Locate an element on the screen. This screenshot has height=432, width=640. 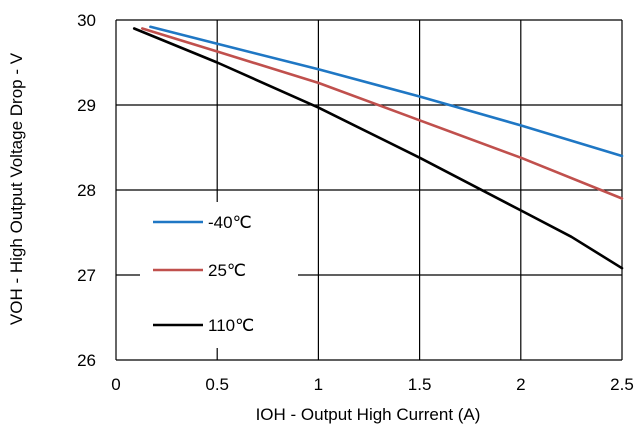
y-tick-label: 27 is located at coordinates (86, 275).